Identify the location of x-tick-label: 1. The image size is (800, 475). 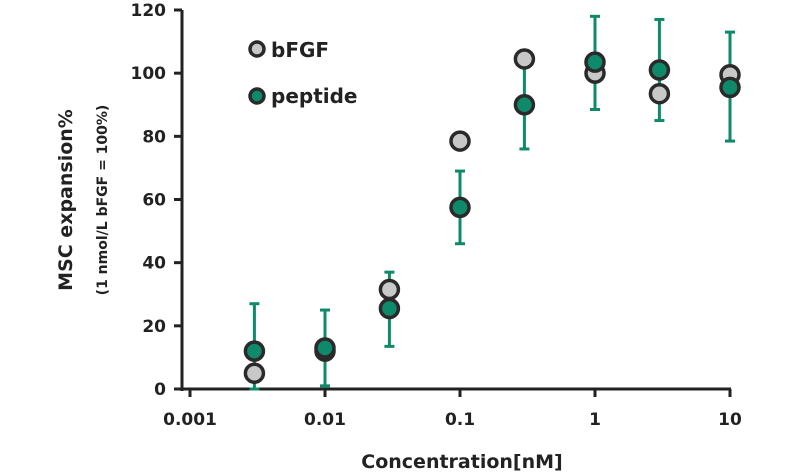
(595, 420).